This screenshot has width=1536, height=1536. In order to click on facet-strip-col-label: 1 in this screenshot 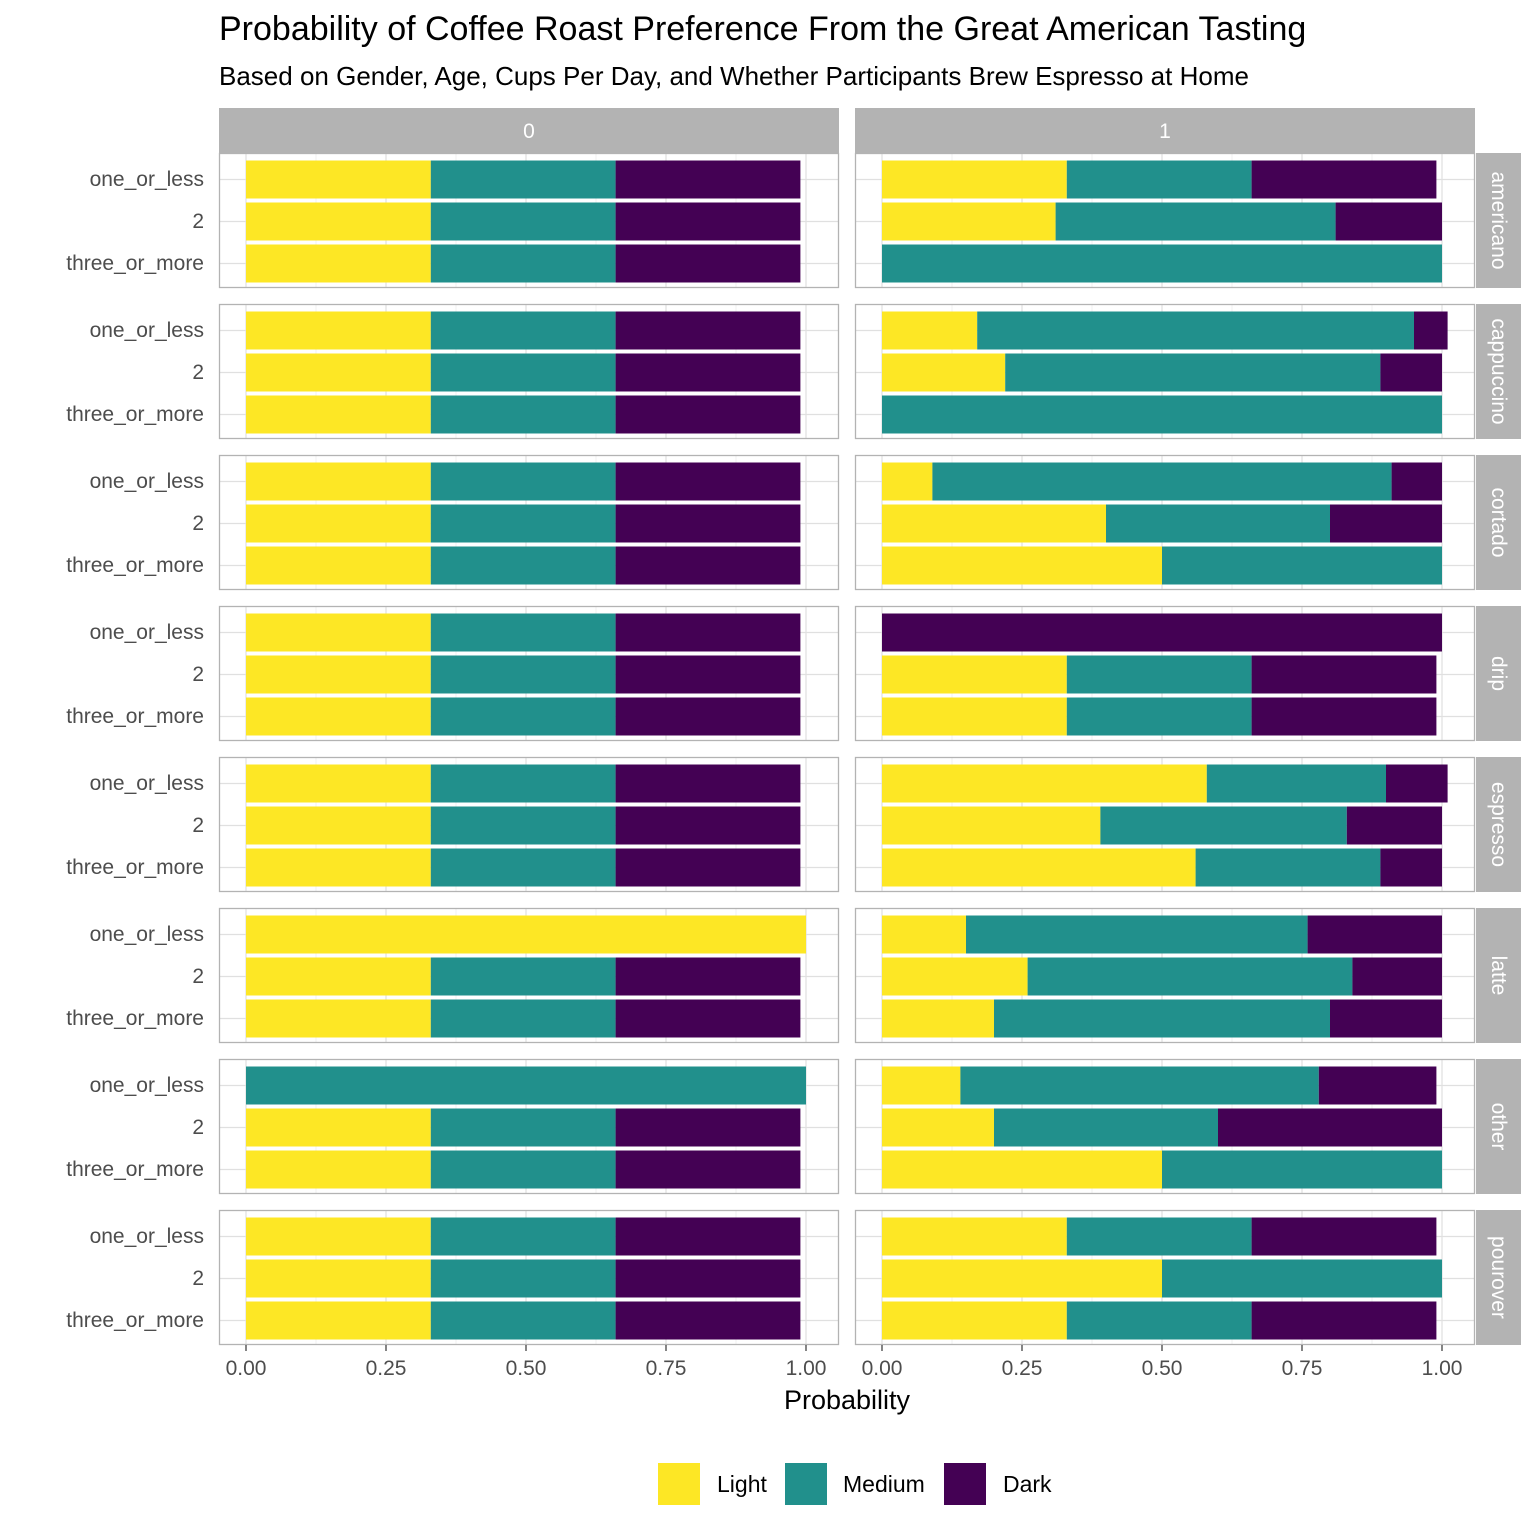, I will do `click(1165, 131)`.